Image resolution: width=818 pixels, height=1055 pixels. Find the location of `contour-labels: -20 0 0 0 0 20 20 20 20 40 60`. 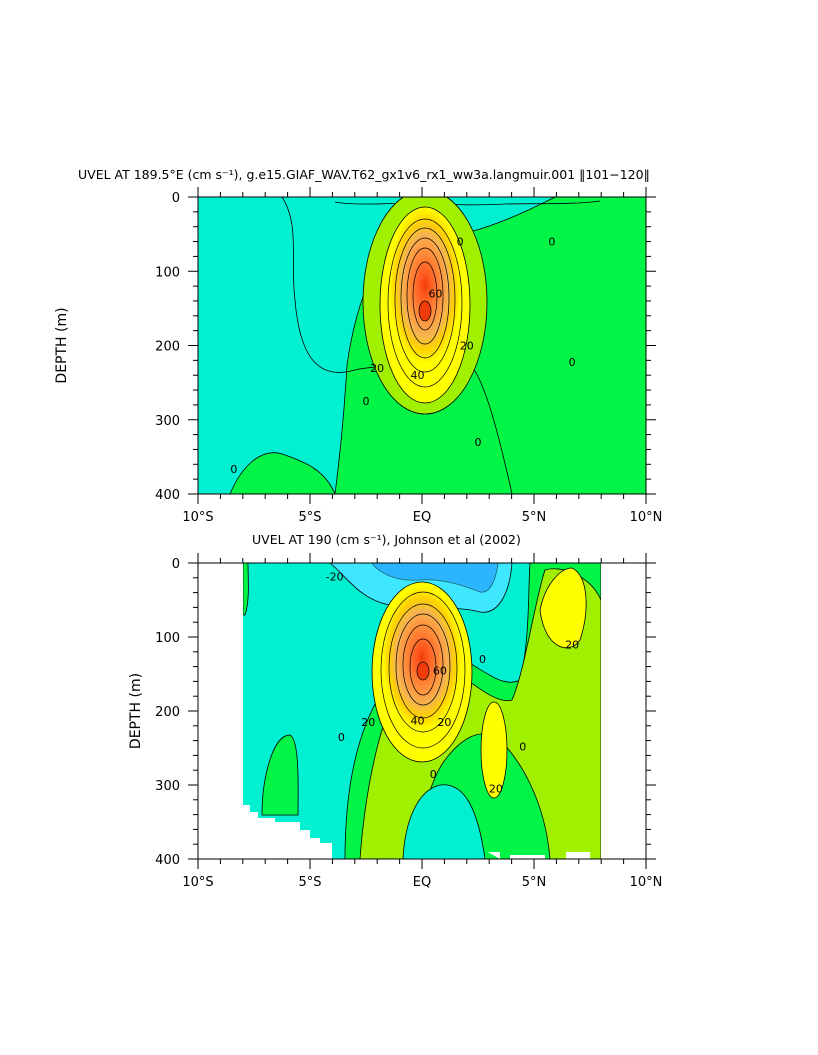

contour-labels: -20 0 0 0 0 20 20 20 20 40 60 is located at coordinates (452, 682).